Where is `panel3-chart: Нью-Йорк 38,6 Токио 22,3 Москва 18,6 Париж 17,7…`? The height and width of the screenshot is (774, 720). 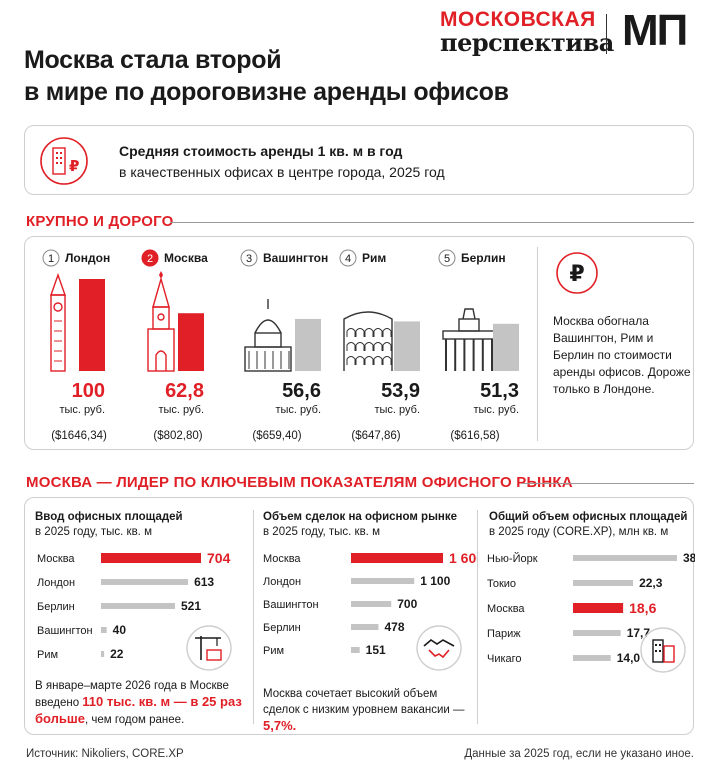
panel3-chart: Нью-Йорк 38,6 Токио 22,3 Москва 18,6 Париж 17,7… is located at coordinates (591, 608).